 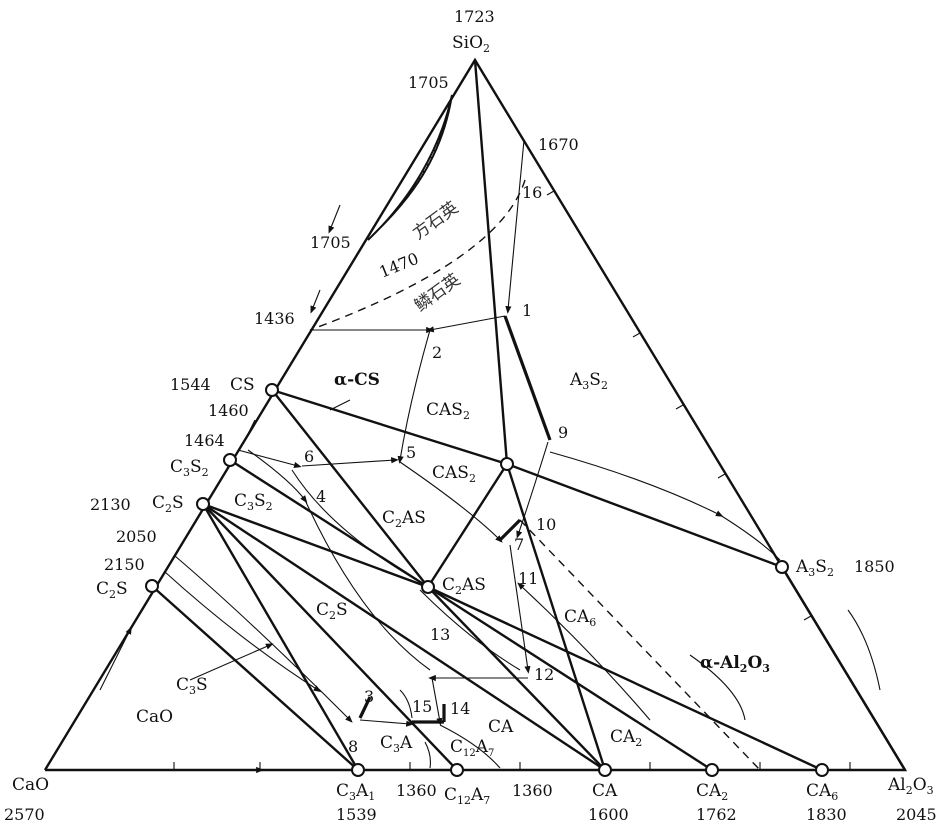 I want to click on invariant-point-1: 1, so click(x=527, y=310).